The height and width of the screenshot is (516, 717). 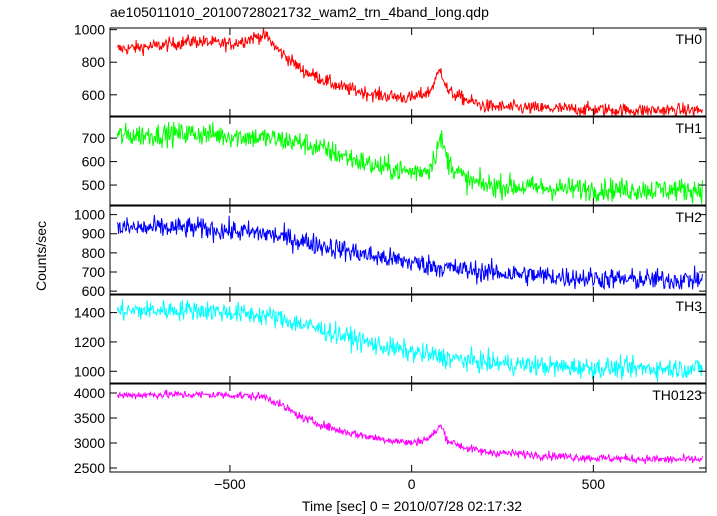 What do you see at coordinates (89, 443) in the screenshot?
I see `y-tick-label: 3000` at bounding box center [89, 443].